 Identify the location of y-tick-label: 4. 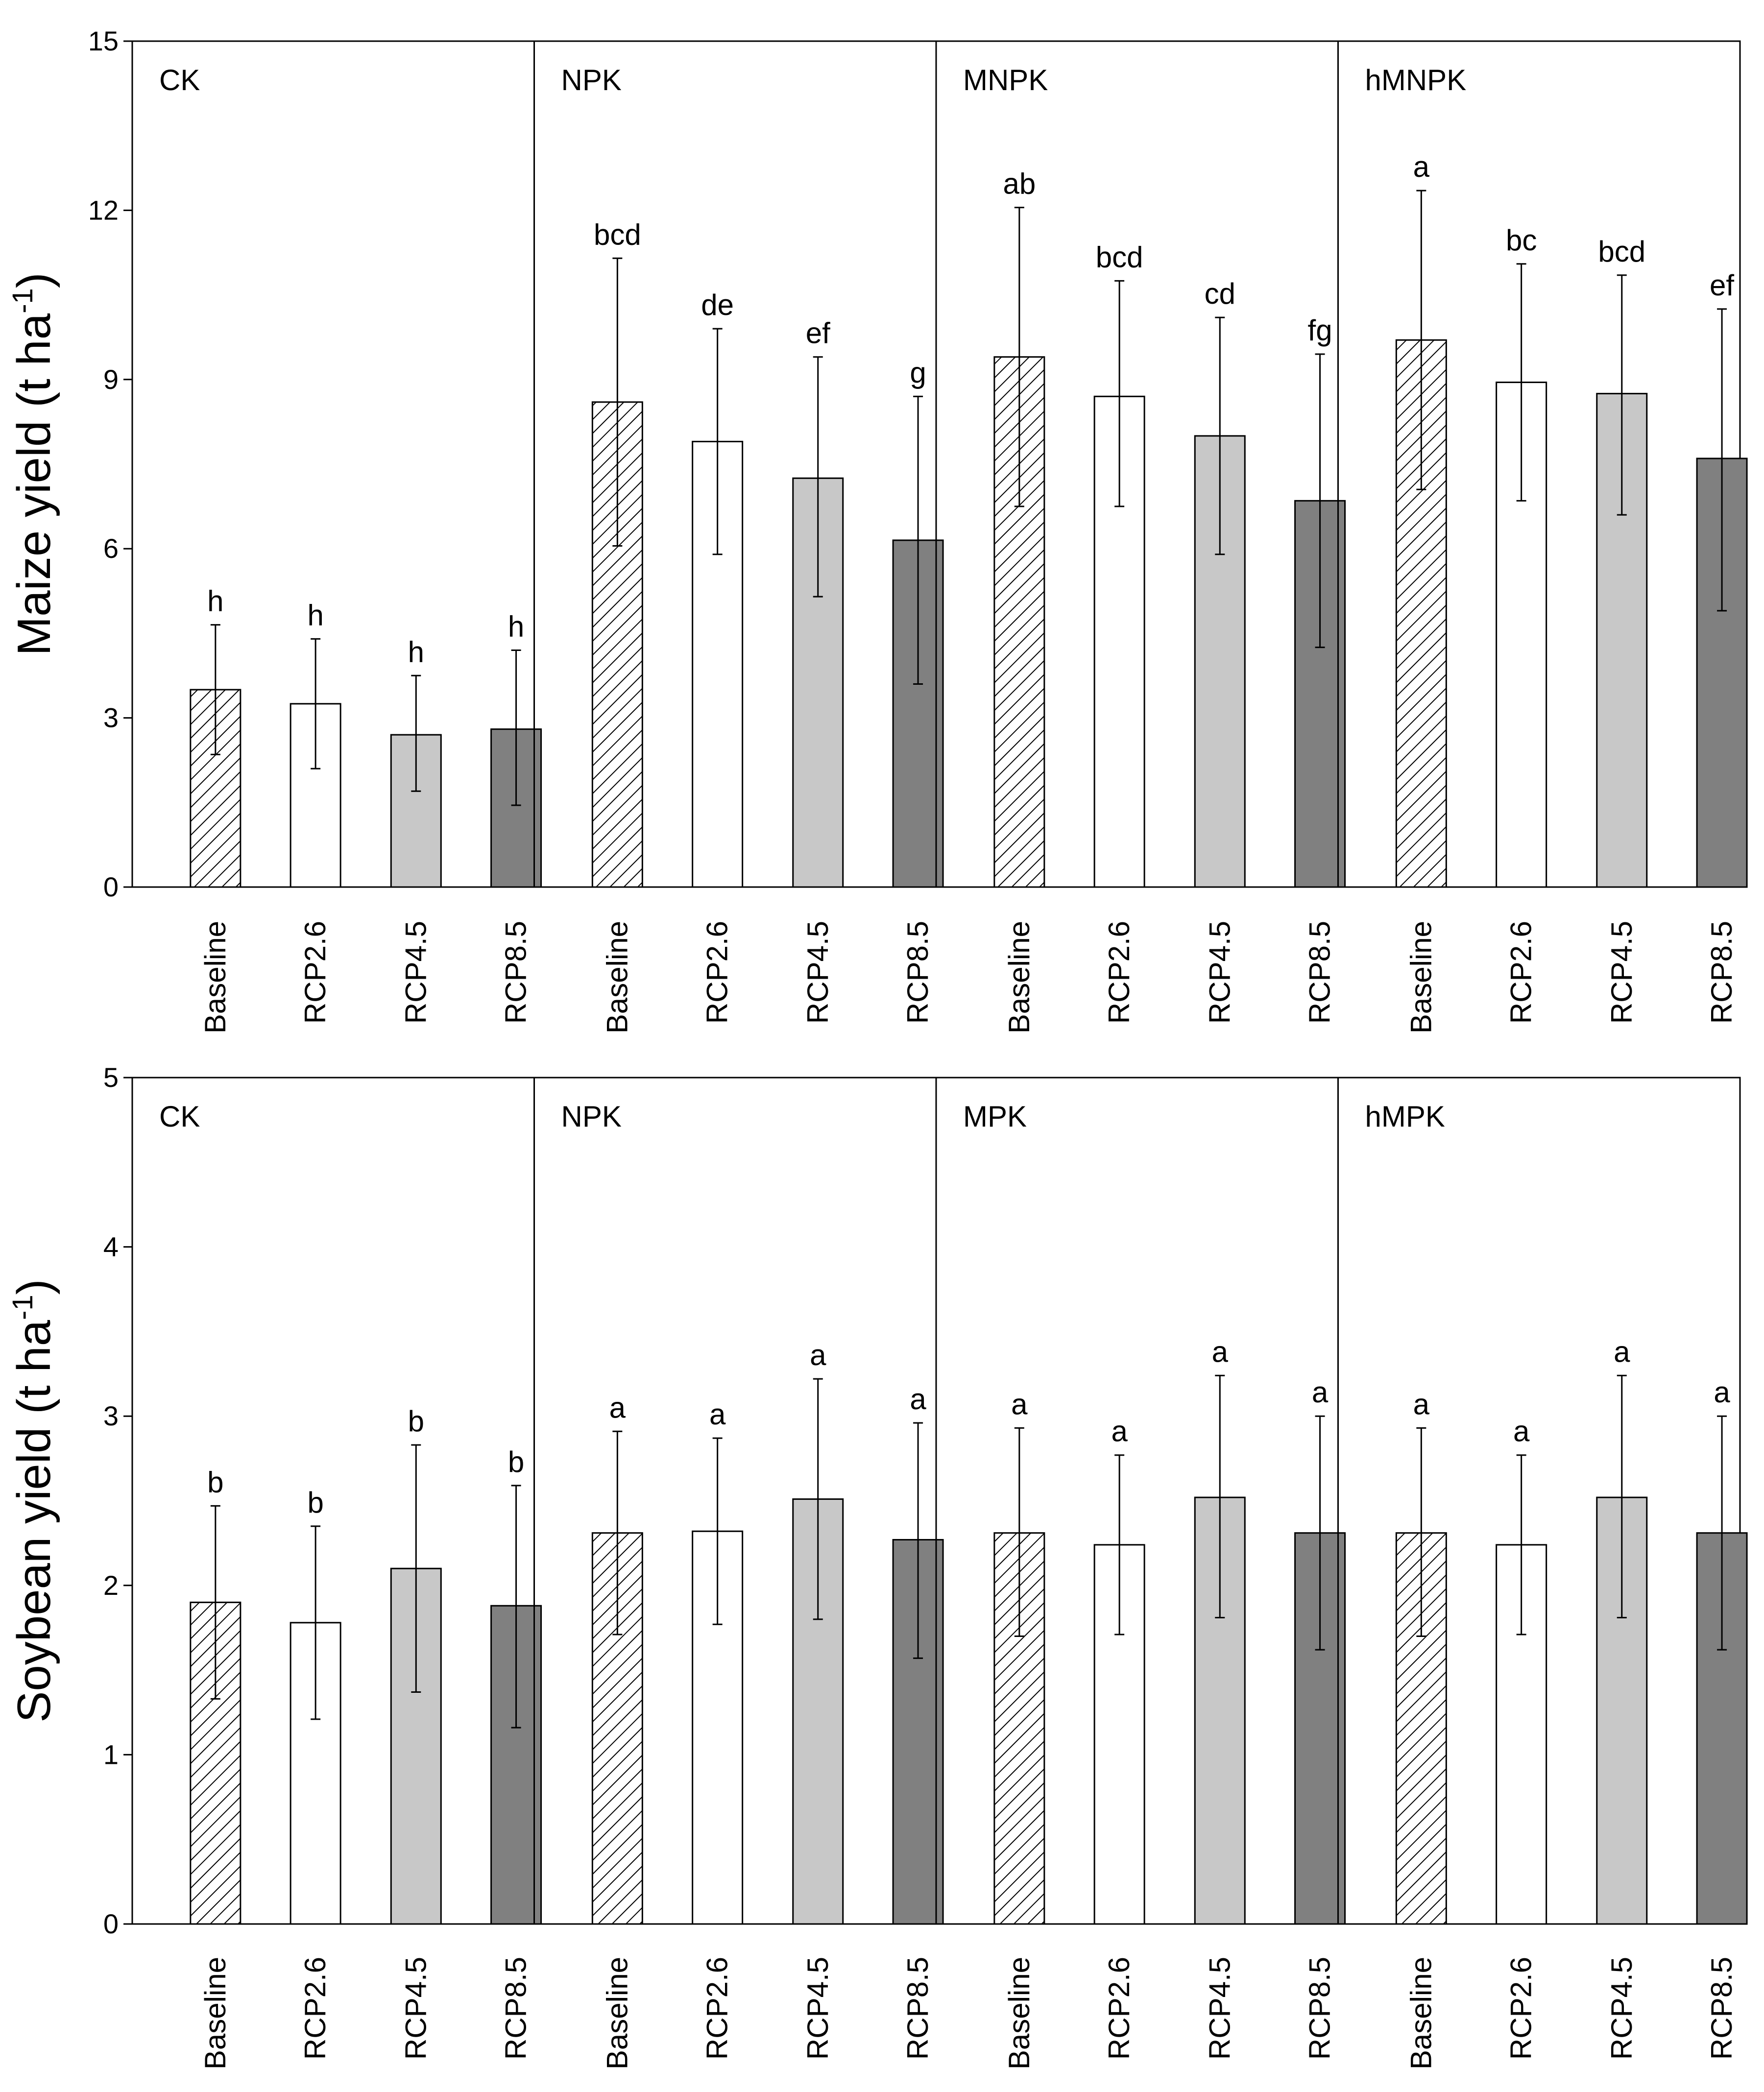
(111, 1246).